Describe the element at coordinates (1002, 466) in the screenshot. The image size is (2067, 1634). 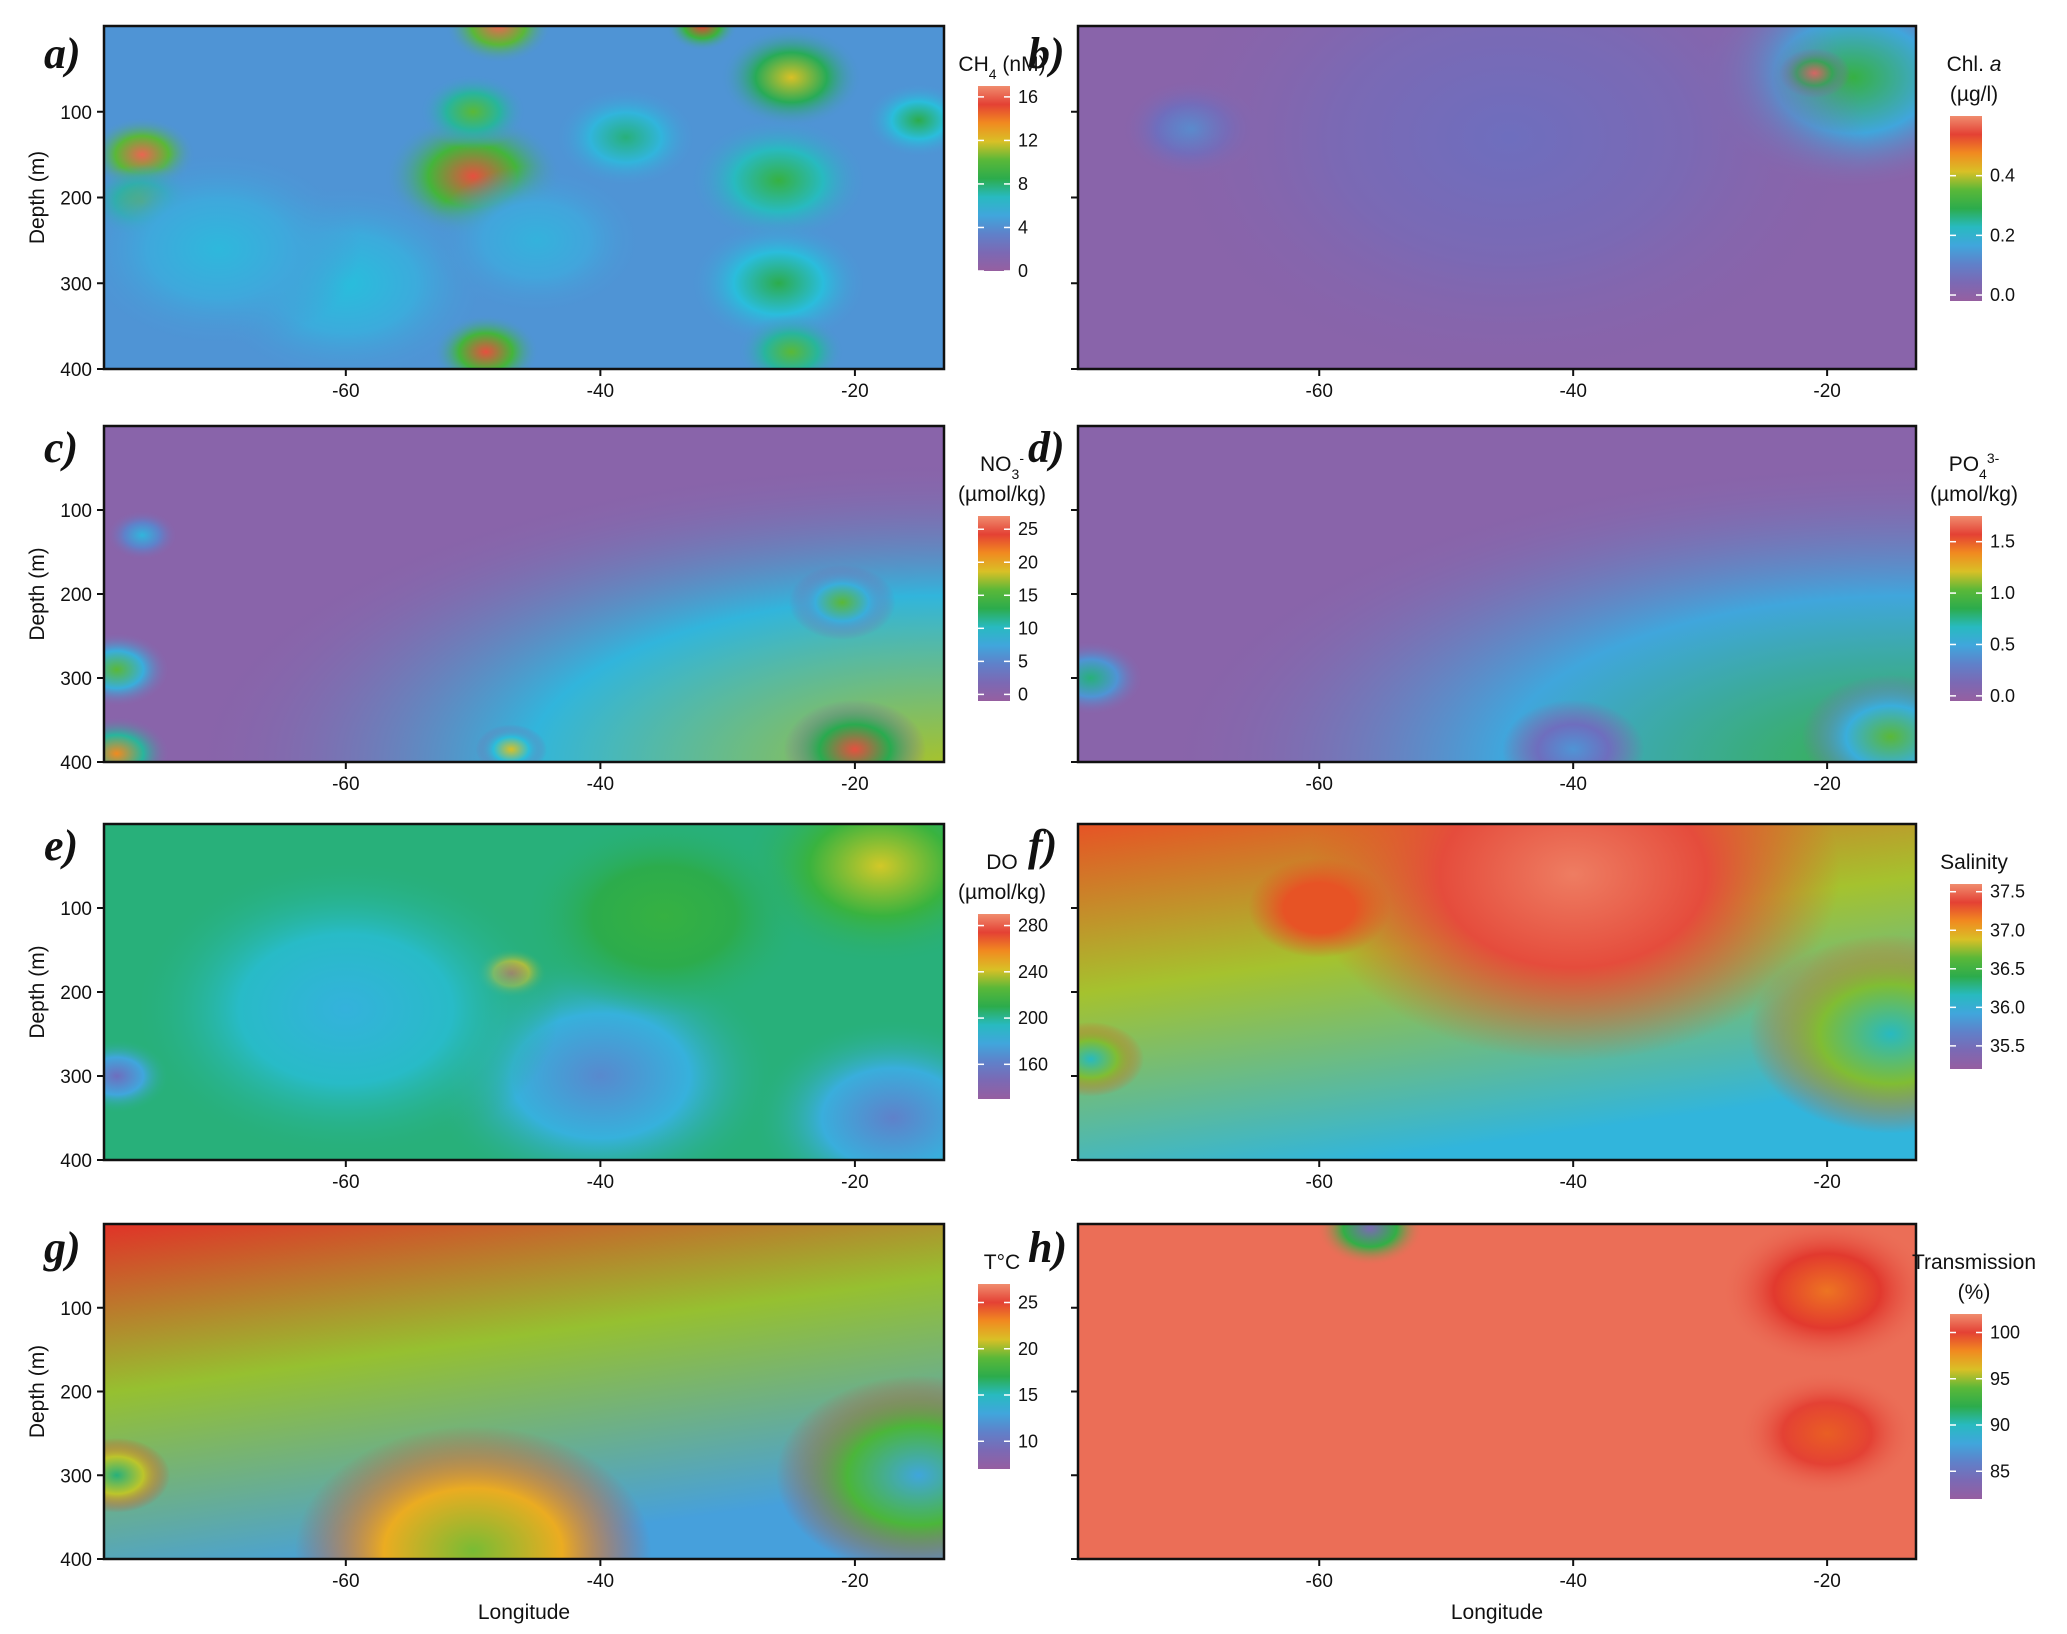
I see `colorbar-title: NO3-` at that location.